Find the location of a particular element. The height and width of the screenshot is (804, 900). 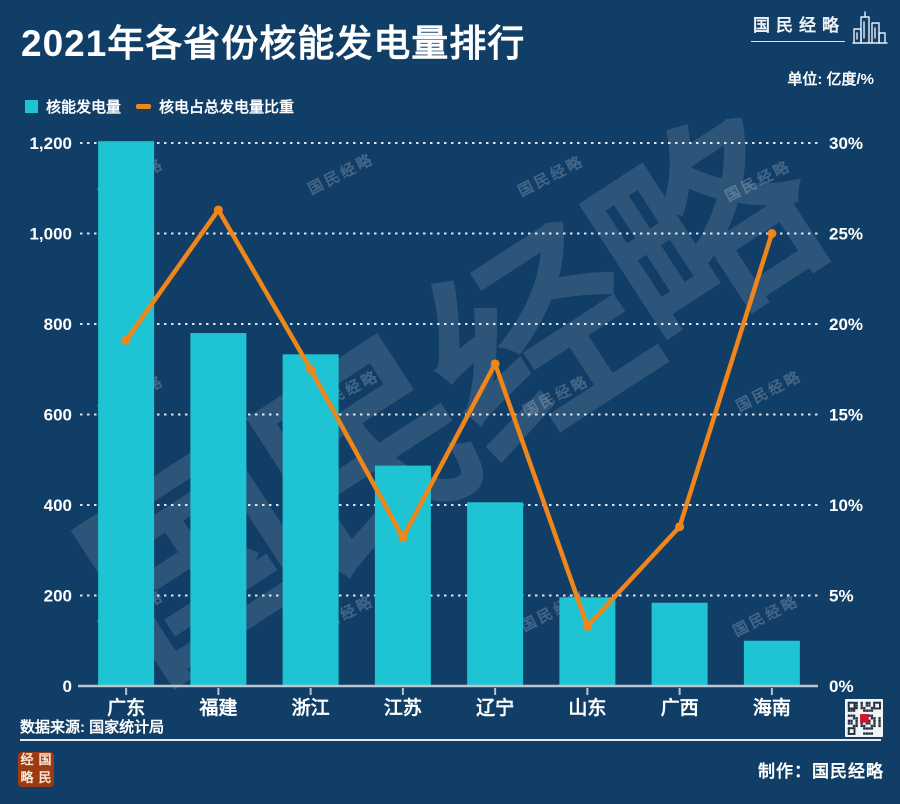

svg-text: 山东 is located at coordinates (587, 707).